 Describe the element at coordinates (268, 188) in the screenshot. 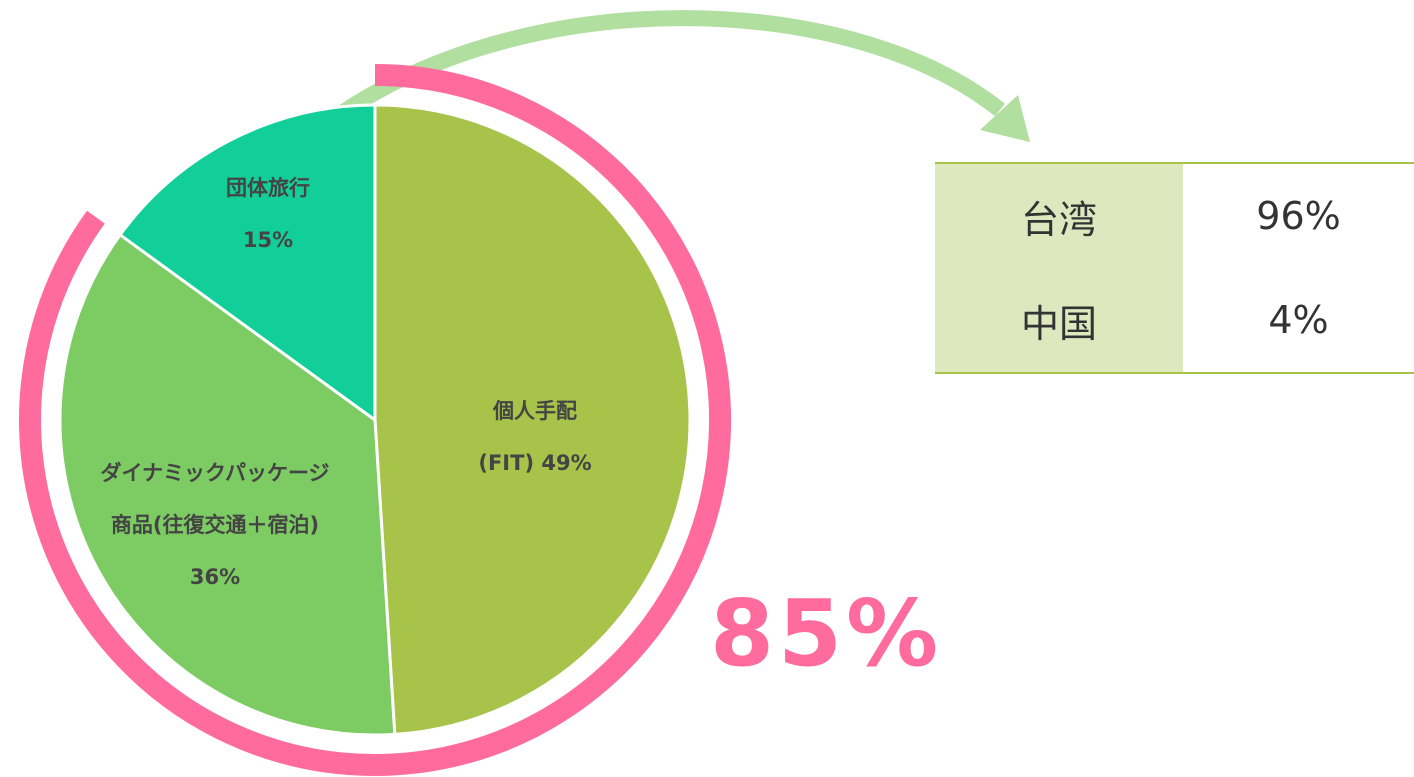

I see `category-label: 団体旅行` at that location.